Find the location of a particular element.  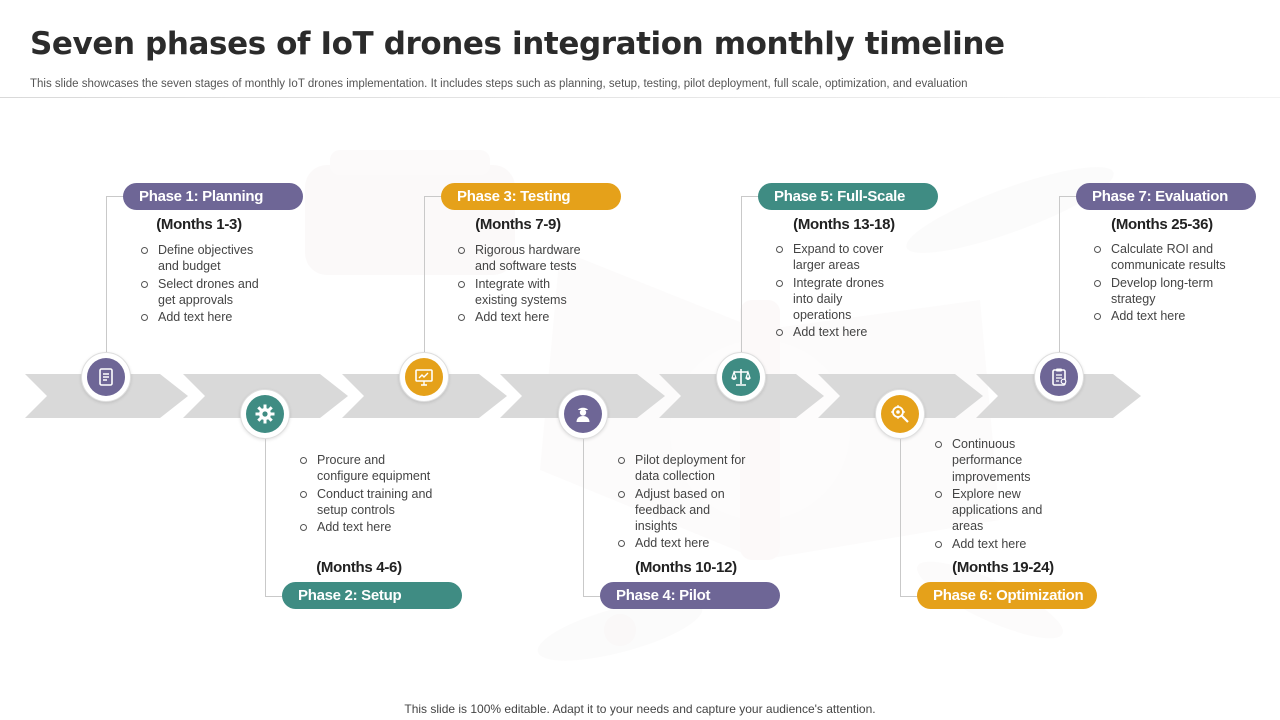

phase-6-label: Phase 6: Optimization is located at coordinates (1007, 595).